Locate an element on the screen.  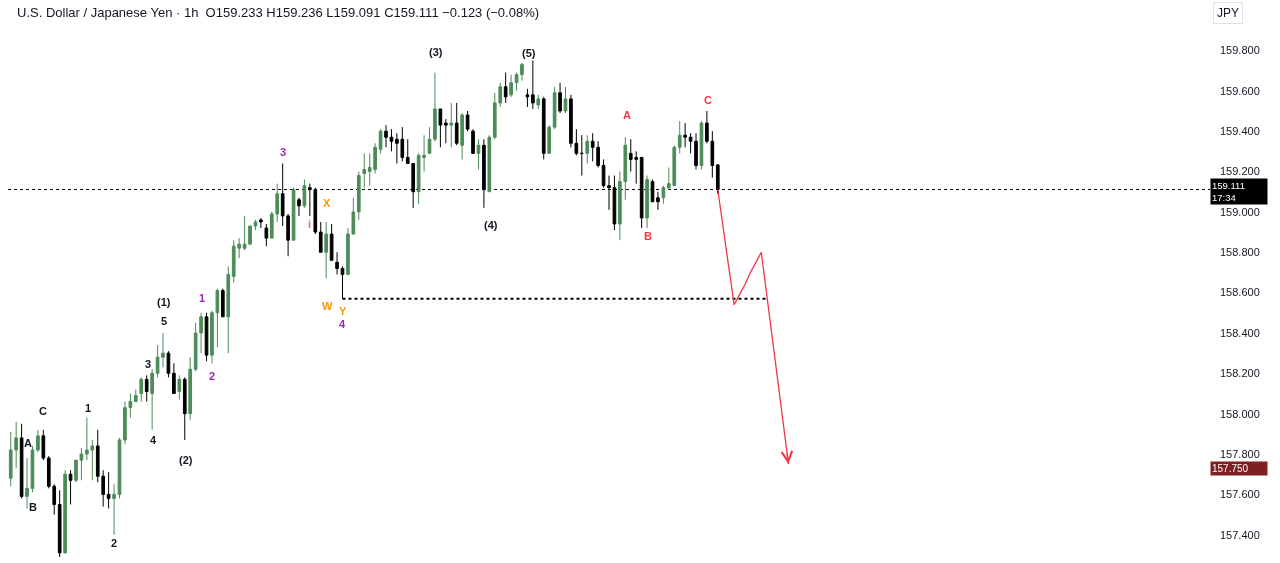
y-tick-label: 158.800 is located at coordinates (1240, 252).